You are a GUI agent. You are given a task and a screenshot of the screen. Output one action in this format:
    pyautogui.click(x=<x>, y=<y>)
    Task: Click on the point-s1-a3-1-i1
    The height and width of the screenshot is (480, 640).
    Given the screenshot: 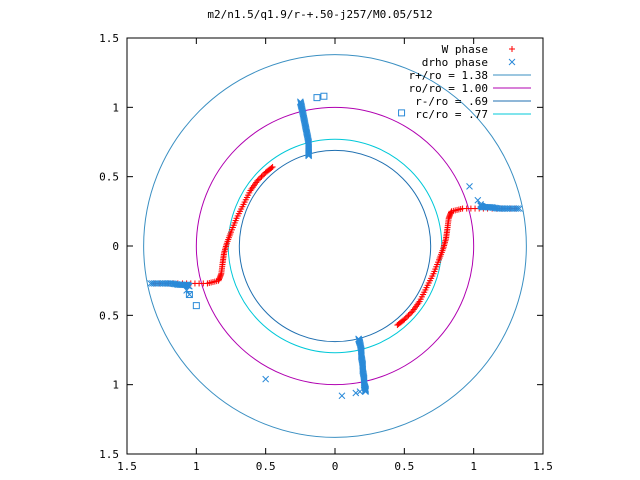 What is the action you would take?
    pyautogui.click(x=163, y=283)
    